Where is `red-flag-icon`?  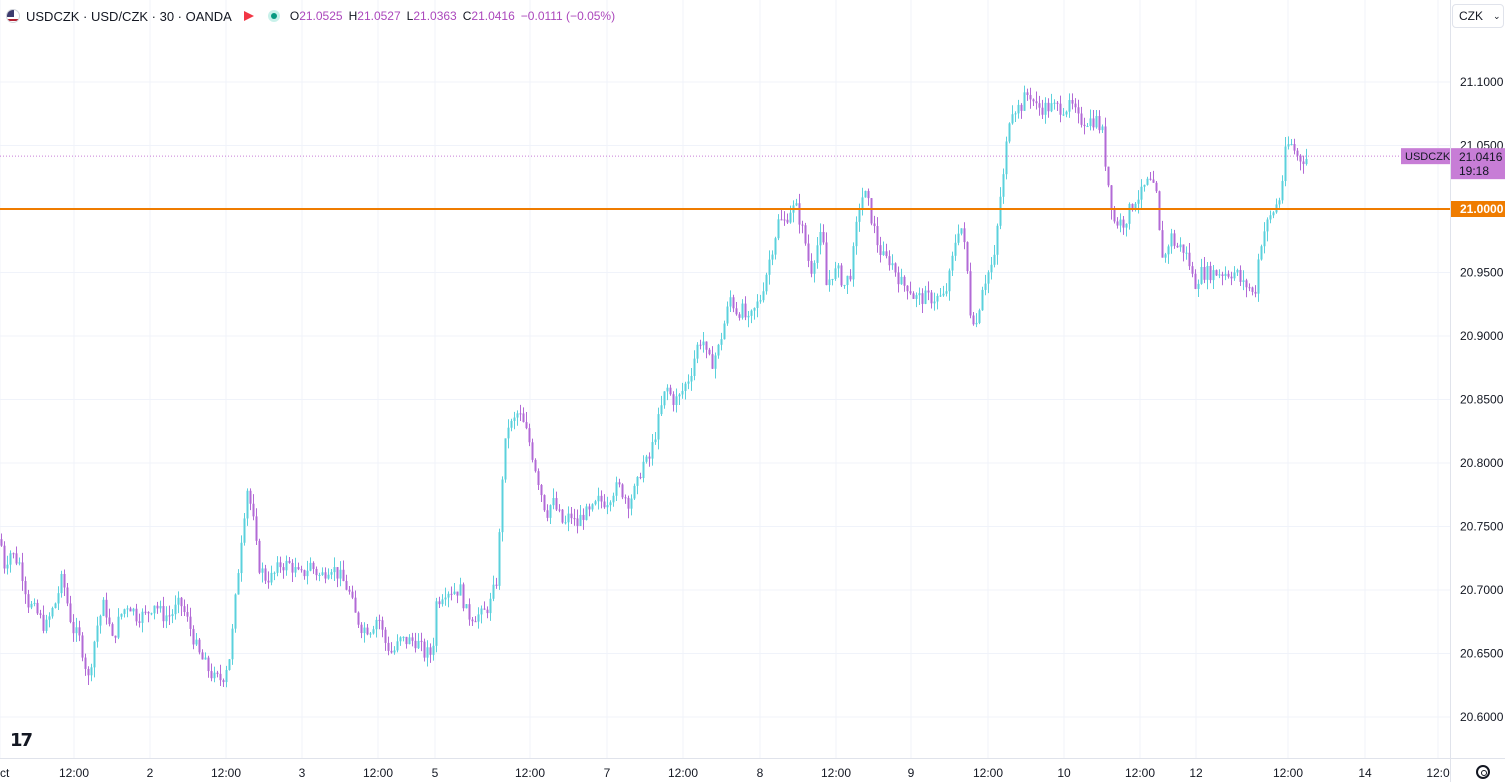
red-flag-icon is located at coordinates (248, 16).